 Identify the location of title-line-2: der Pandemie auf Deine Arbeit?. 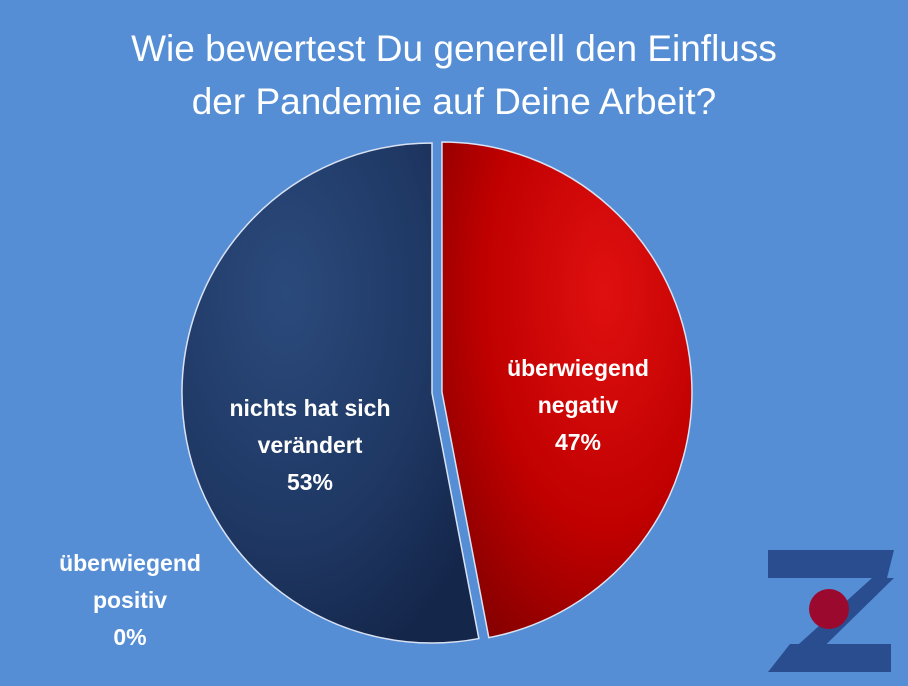
(454, 101).